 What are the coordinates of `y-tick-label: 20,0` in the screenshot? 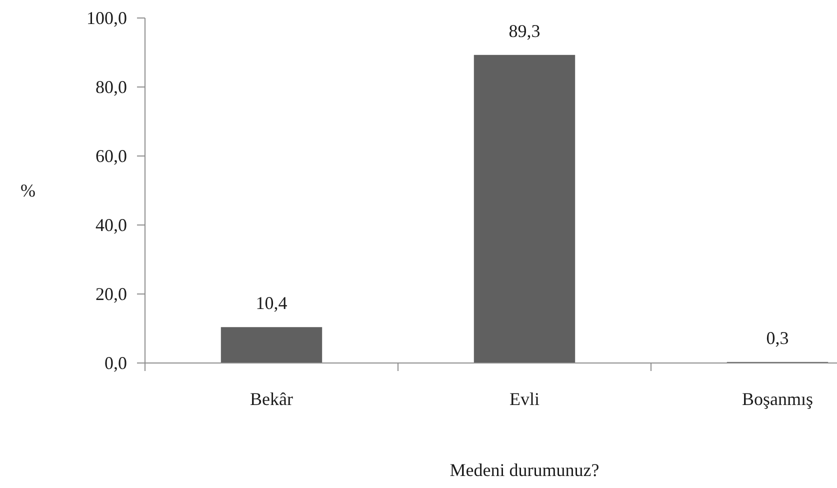 It's located at (111, 294).